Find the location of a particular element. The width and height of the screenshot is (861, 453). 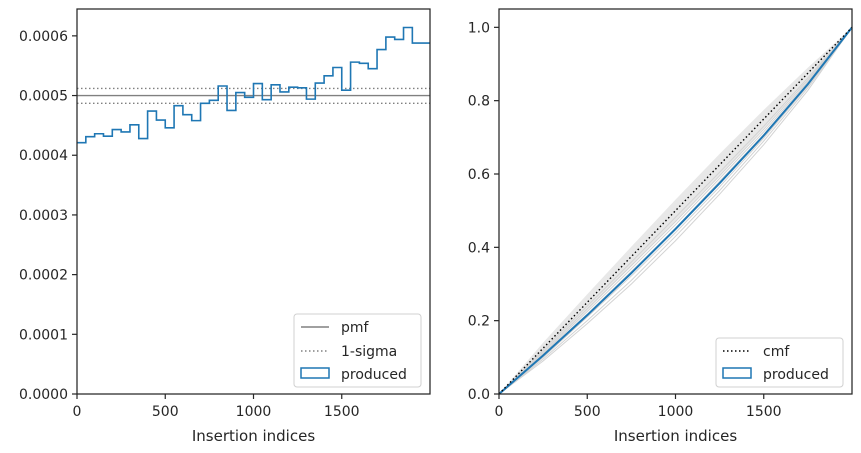

cmf-y-tick-label: 1.0 is located at coordinates (479, 28).